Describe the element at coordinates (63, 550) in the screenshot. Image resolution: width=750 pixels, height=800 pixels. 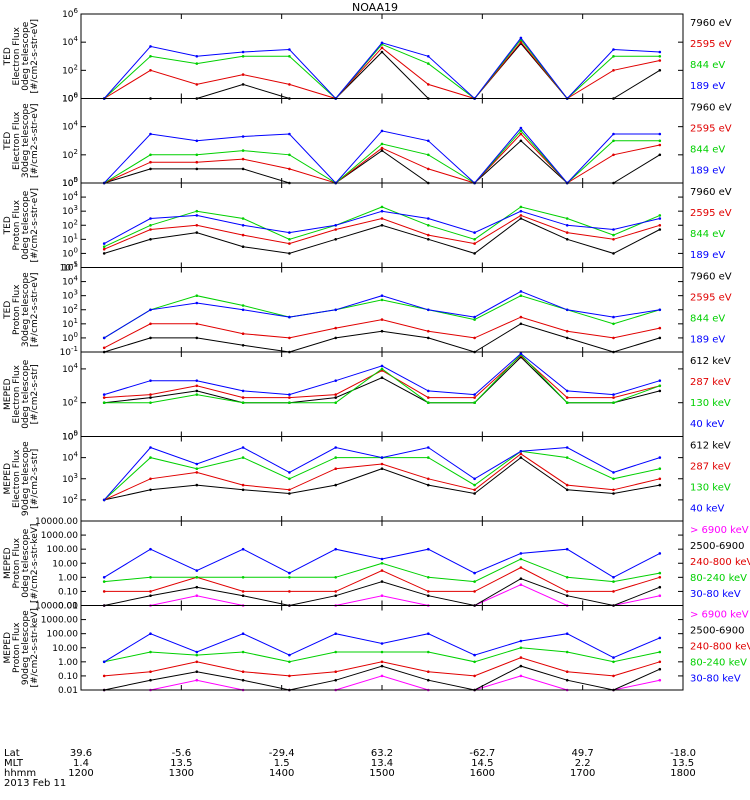
I see `panel-7-ytick-label: 100.00` at that location.